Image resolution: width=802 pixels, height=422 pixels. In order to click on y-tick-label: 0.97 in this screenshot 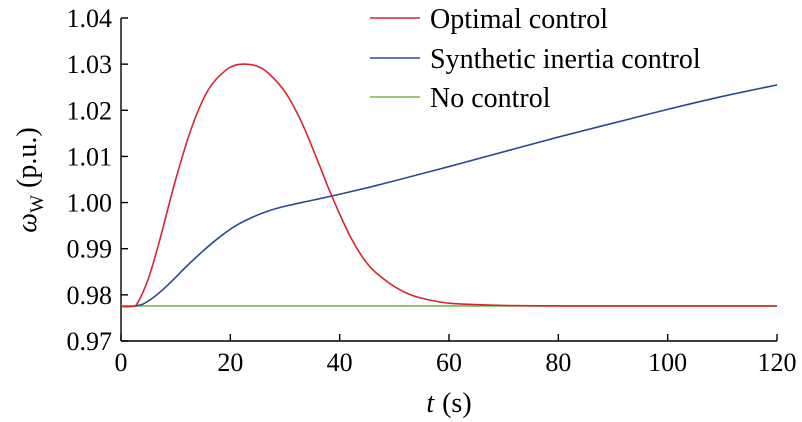, I will do `click(90, 341)`.